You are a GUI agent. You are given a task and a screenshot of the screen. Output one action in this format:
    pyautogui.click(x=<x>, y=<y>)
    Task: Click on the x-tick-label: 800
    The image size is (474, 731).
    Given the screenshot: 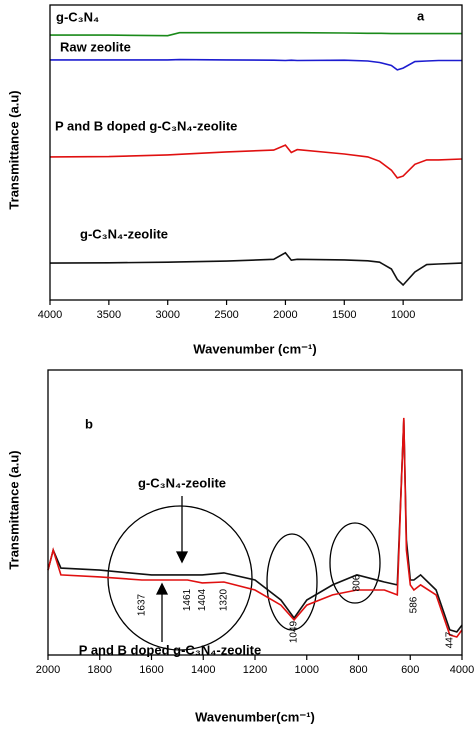 What is the action you would take?
    pyautogui.click(x=358, y=670)
    